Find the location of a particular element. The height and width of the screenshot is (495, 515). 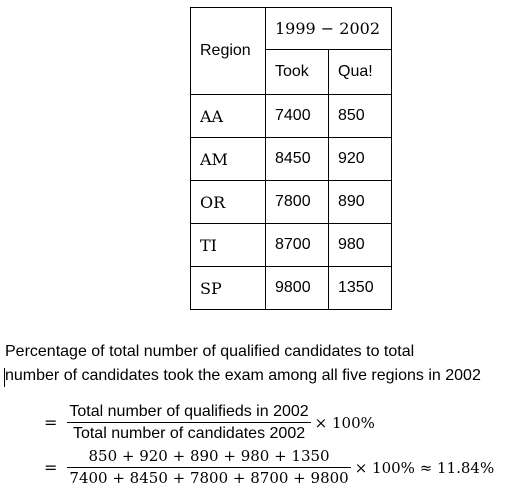

table-row: AM 8450 920 is located at coordinates (291, 159).